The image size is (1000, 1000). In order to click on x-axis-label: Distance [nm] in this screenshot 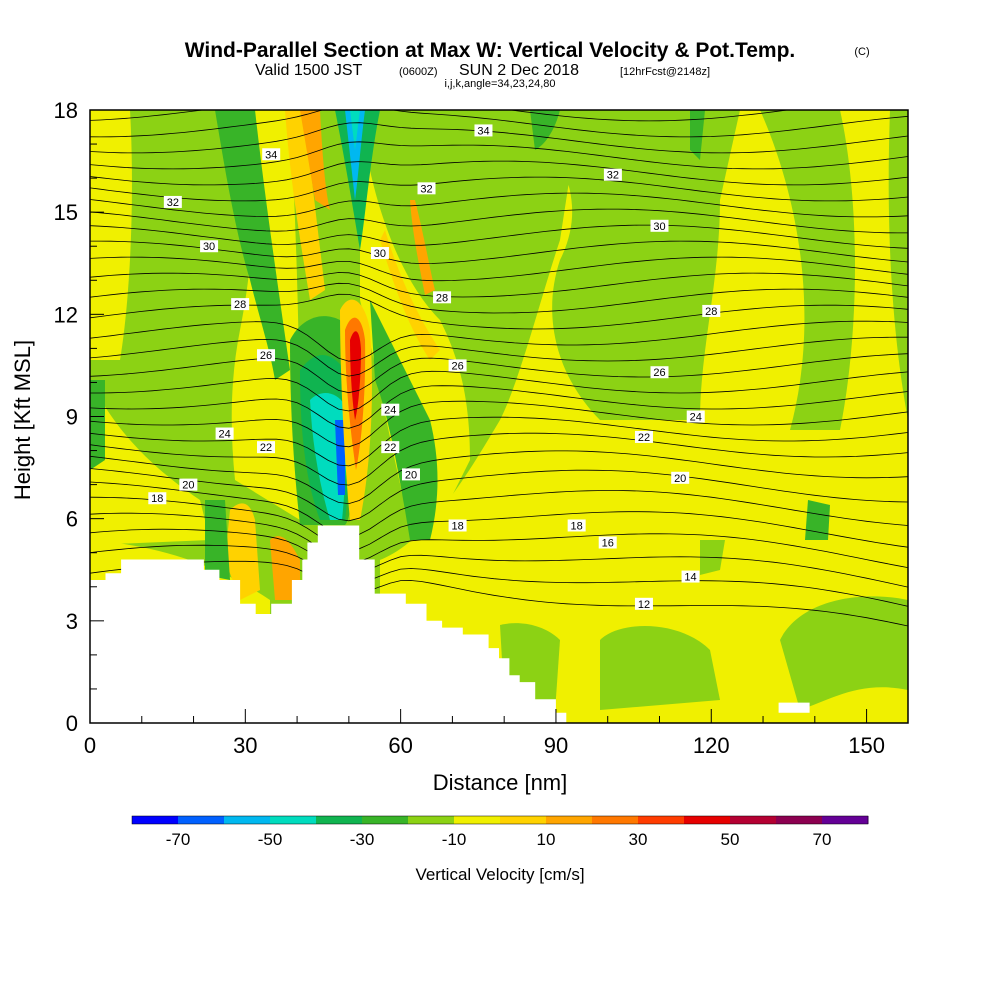, I will do `click(500, 782)`.